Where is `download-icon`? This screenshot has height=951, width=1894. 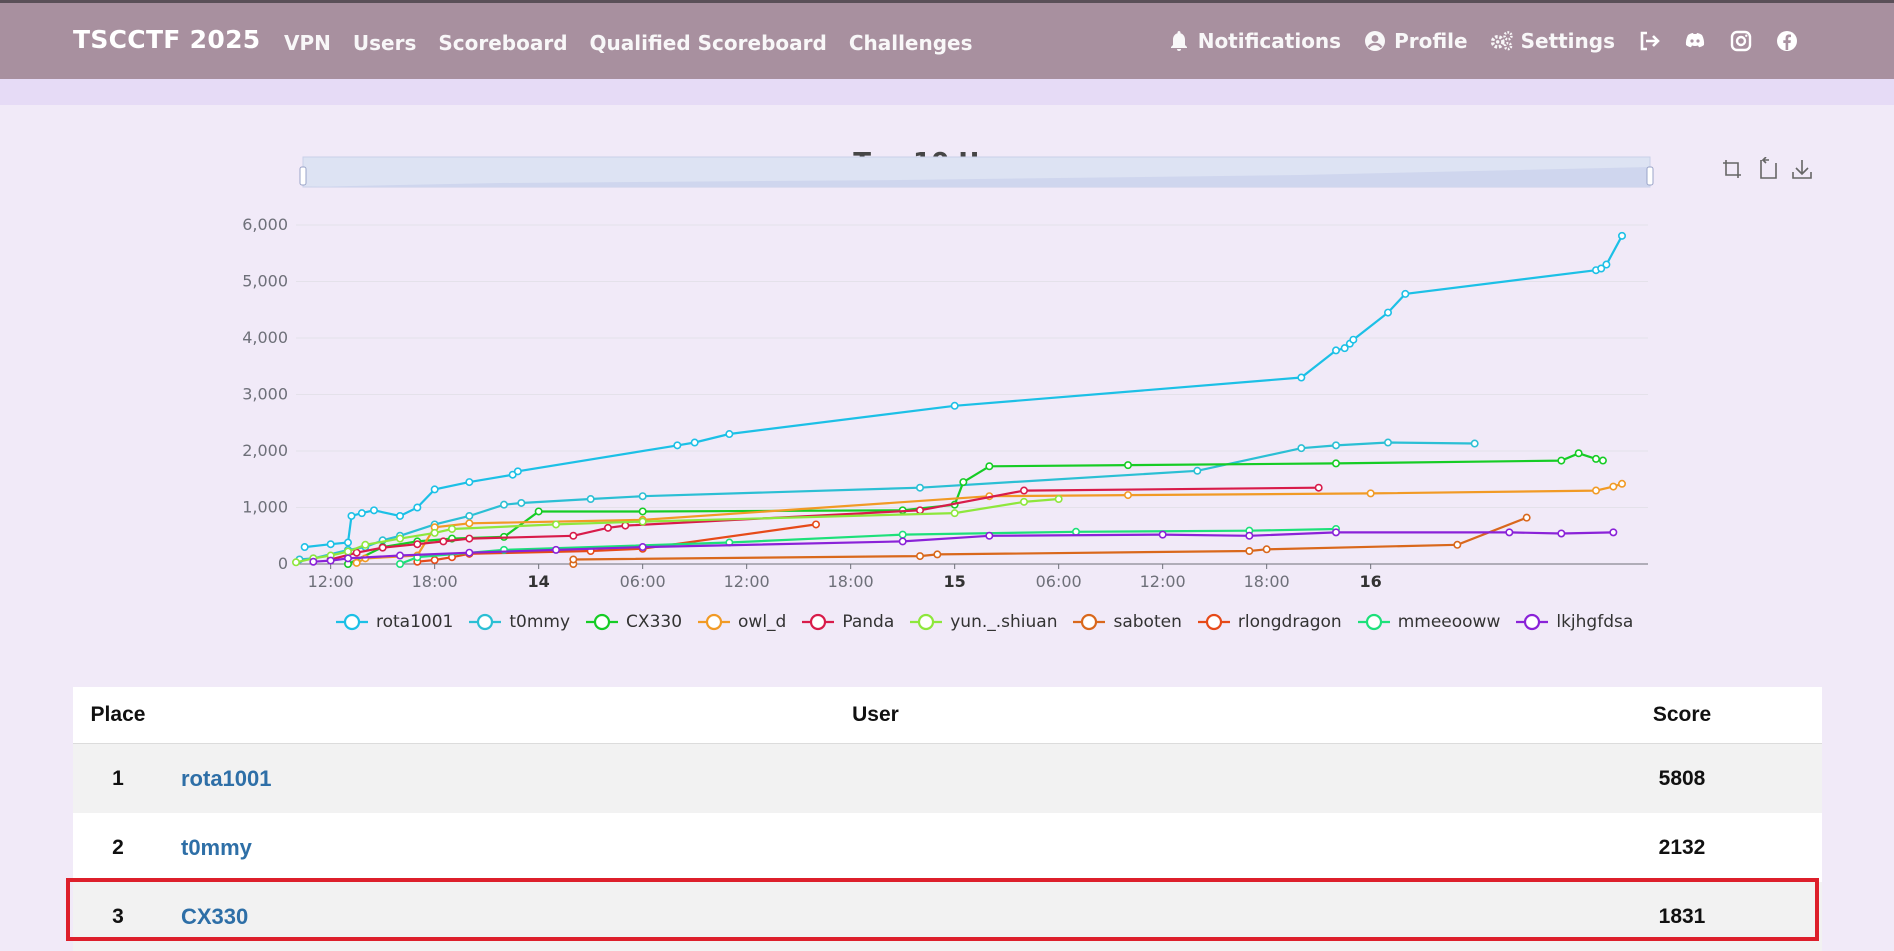 download-icon is located at coordinates (1802, 169).